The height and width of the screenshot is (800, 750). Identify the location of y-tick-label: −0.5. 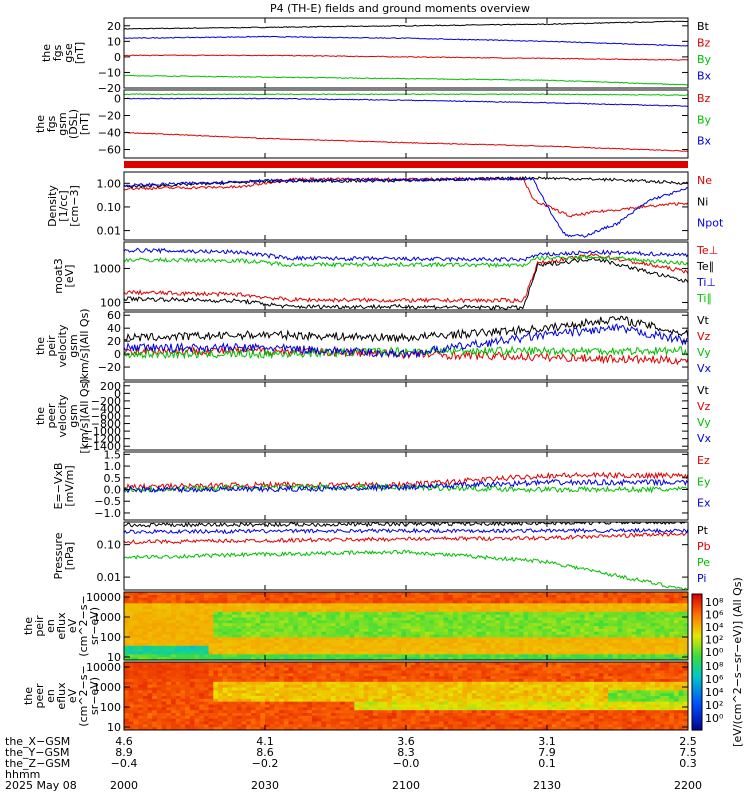
(107, 501).